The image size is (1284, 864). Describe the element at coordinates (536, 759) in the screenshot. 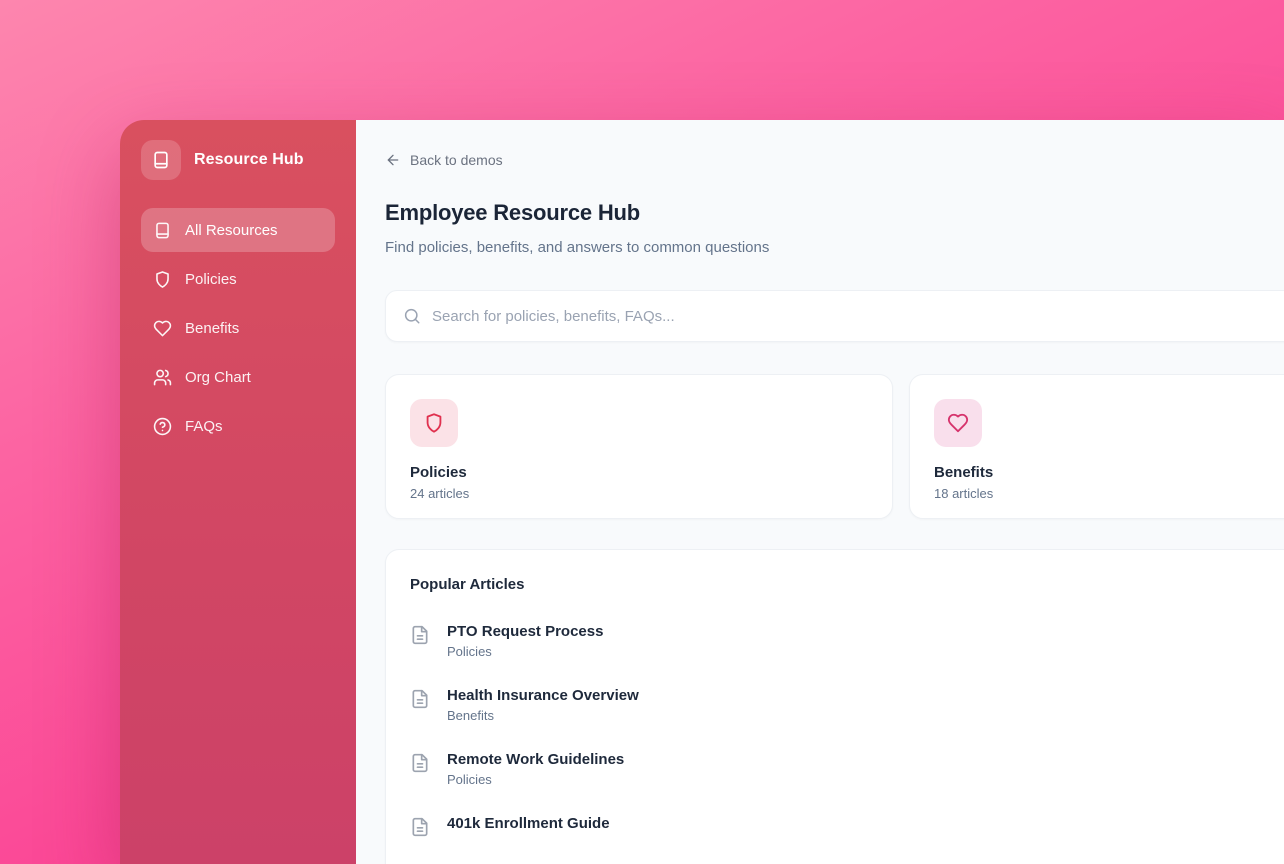

I see `article-title: Remote Work Guidelines` at that location.